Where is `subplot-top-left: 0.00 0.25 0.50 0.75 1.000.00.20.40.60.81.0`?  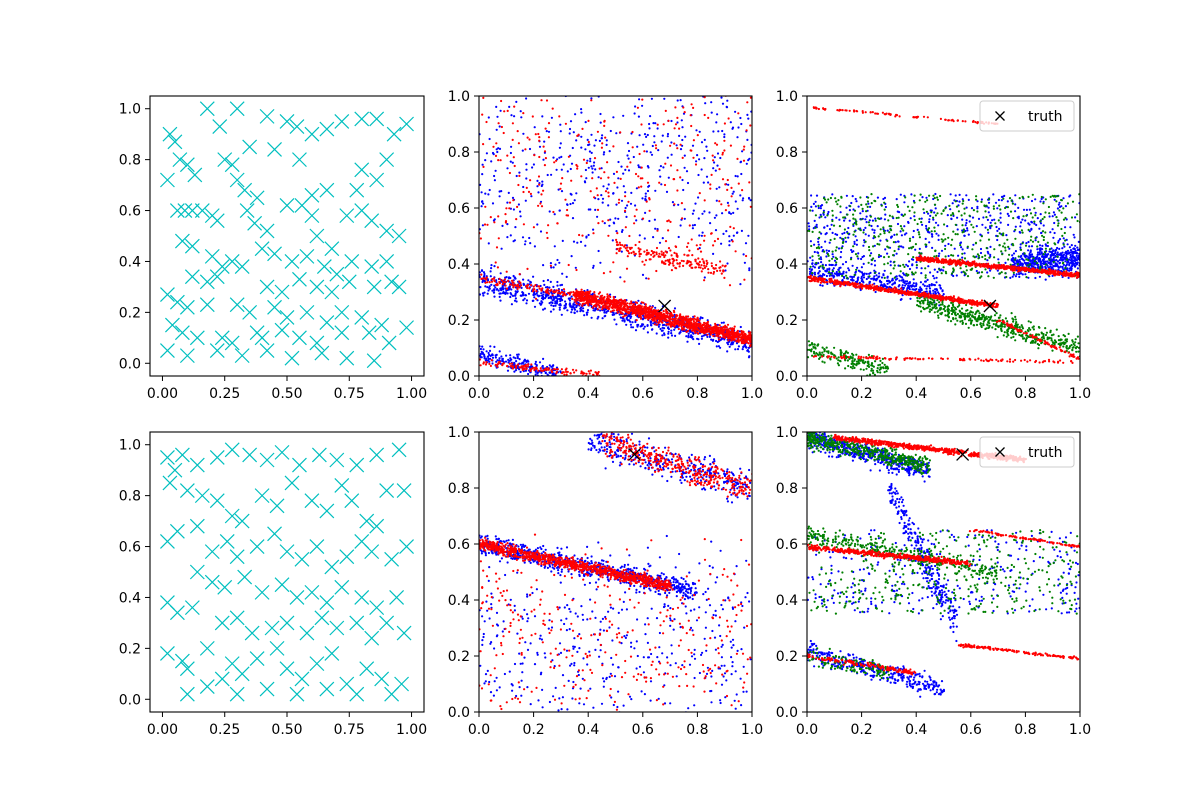 subplot-top-left: 0.00 0.25 0.50 0.75 1.000.00.20.40.60.81.0 is located at coordinates (273, 248).